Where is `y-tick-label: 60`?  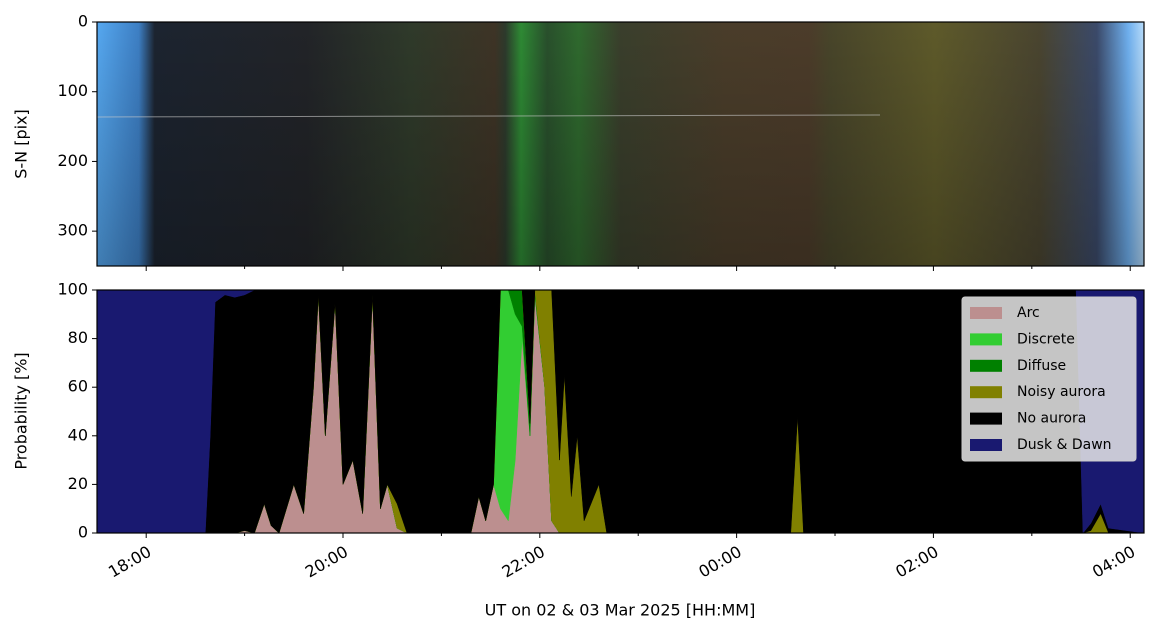 y-tick-label: 60 is located at coordinates (78, 386).